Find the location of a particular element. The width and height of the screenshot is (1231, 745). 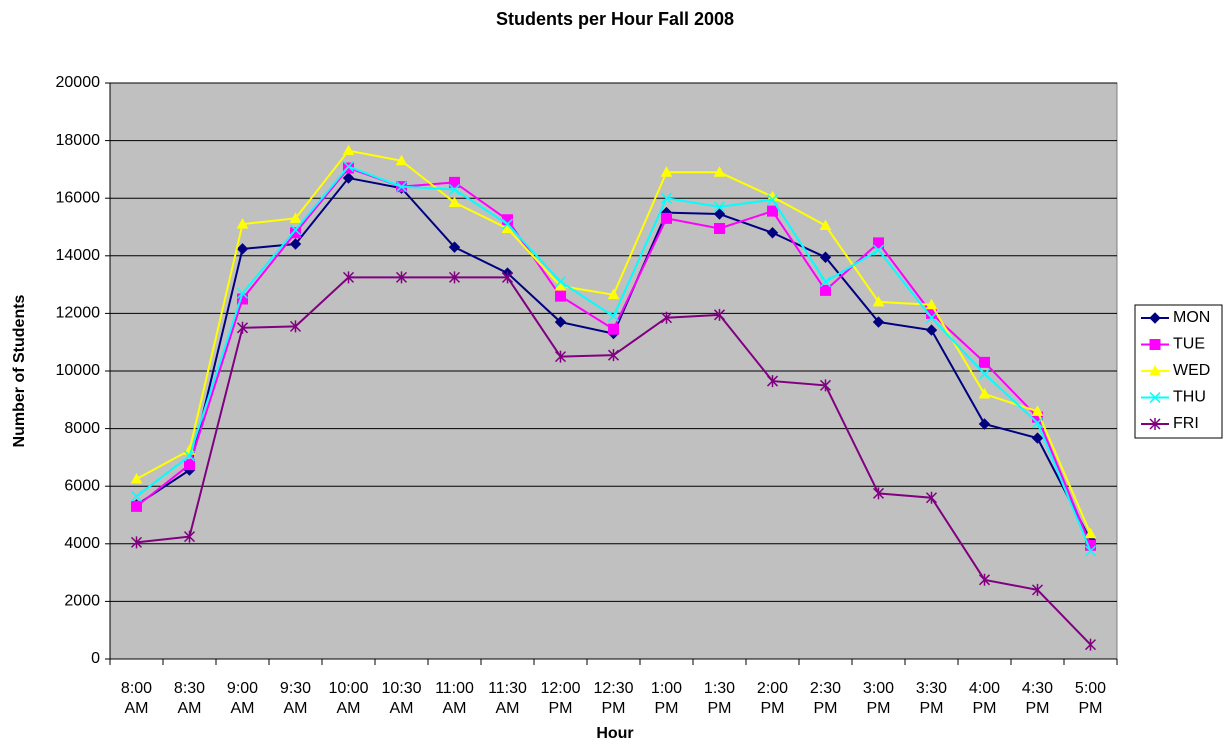

legend-label: WED is located at coordinates (1191, 370).